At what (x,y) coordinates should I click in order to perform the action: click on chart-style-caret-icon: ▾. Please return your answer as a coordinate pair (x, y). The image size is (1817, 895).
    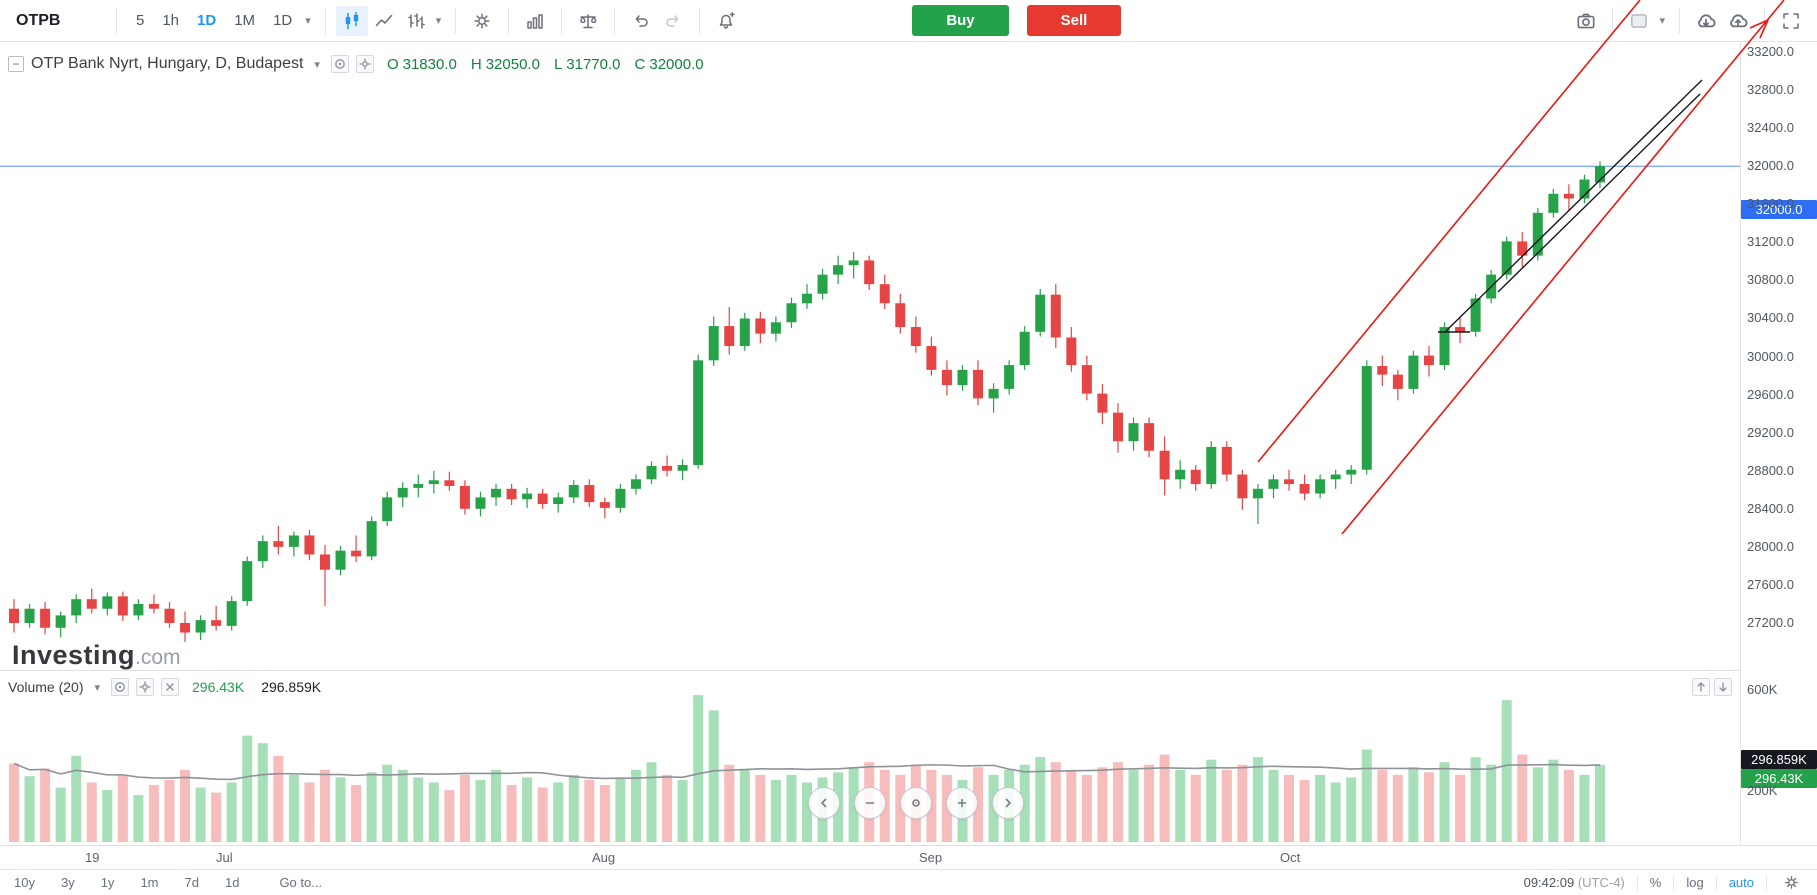
    Looking at the image, I should click on (438, 21).